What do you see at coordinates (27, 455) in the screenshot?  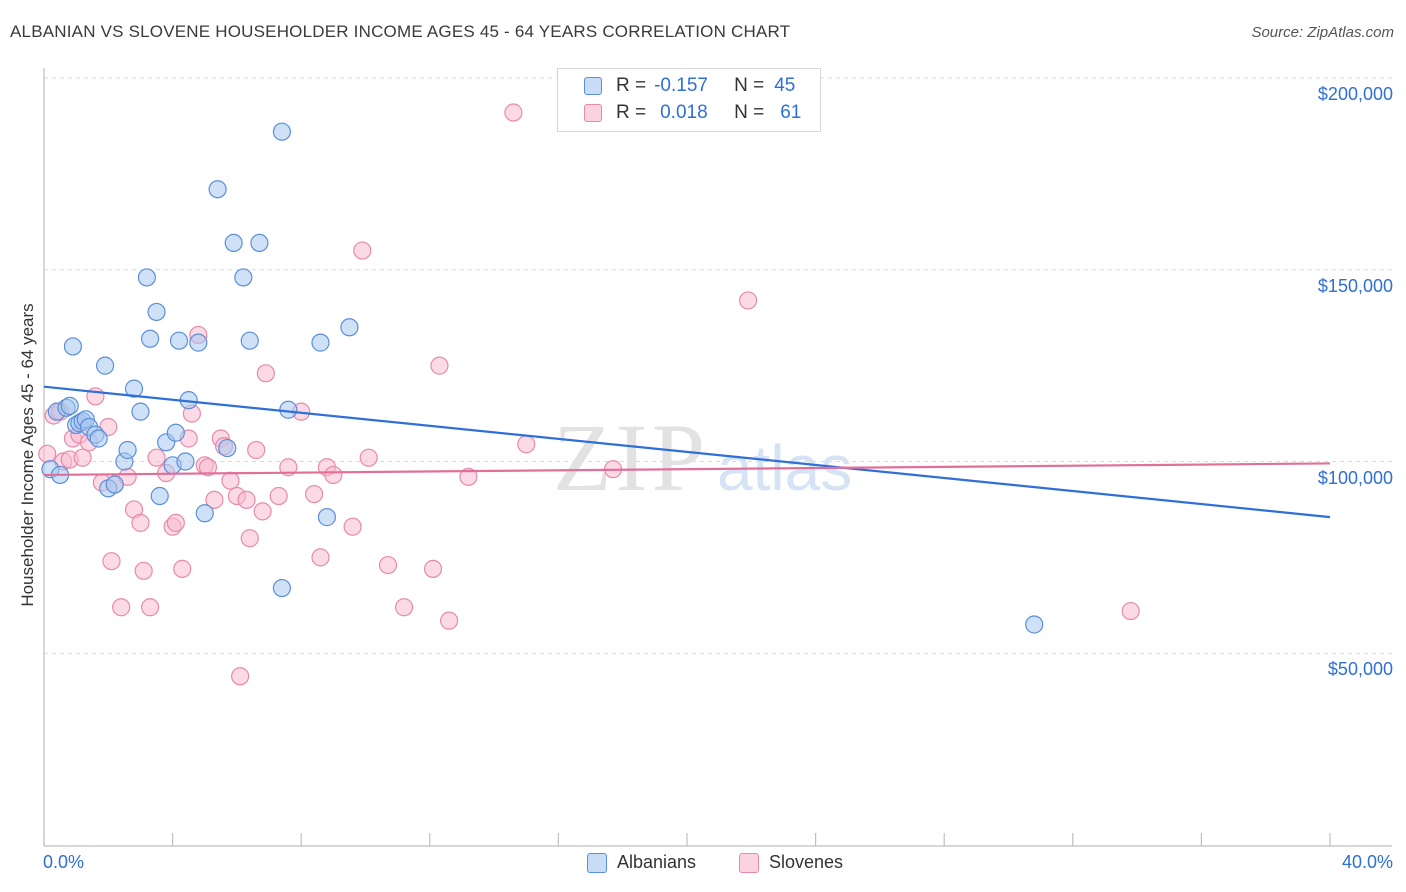 I see `y-axis-label: Householder Income Ages 45 - 64 years` at bounding box center [27, 455].